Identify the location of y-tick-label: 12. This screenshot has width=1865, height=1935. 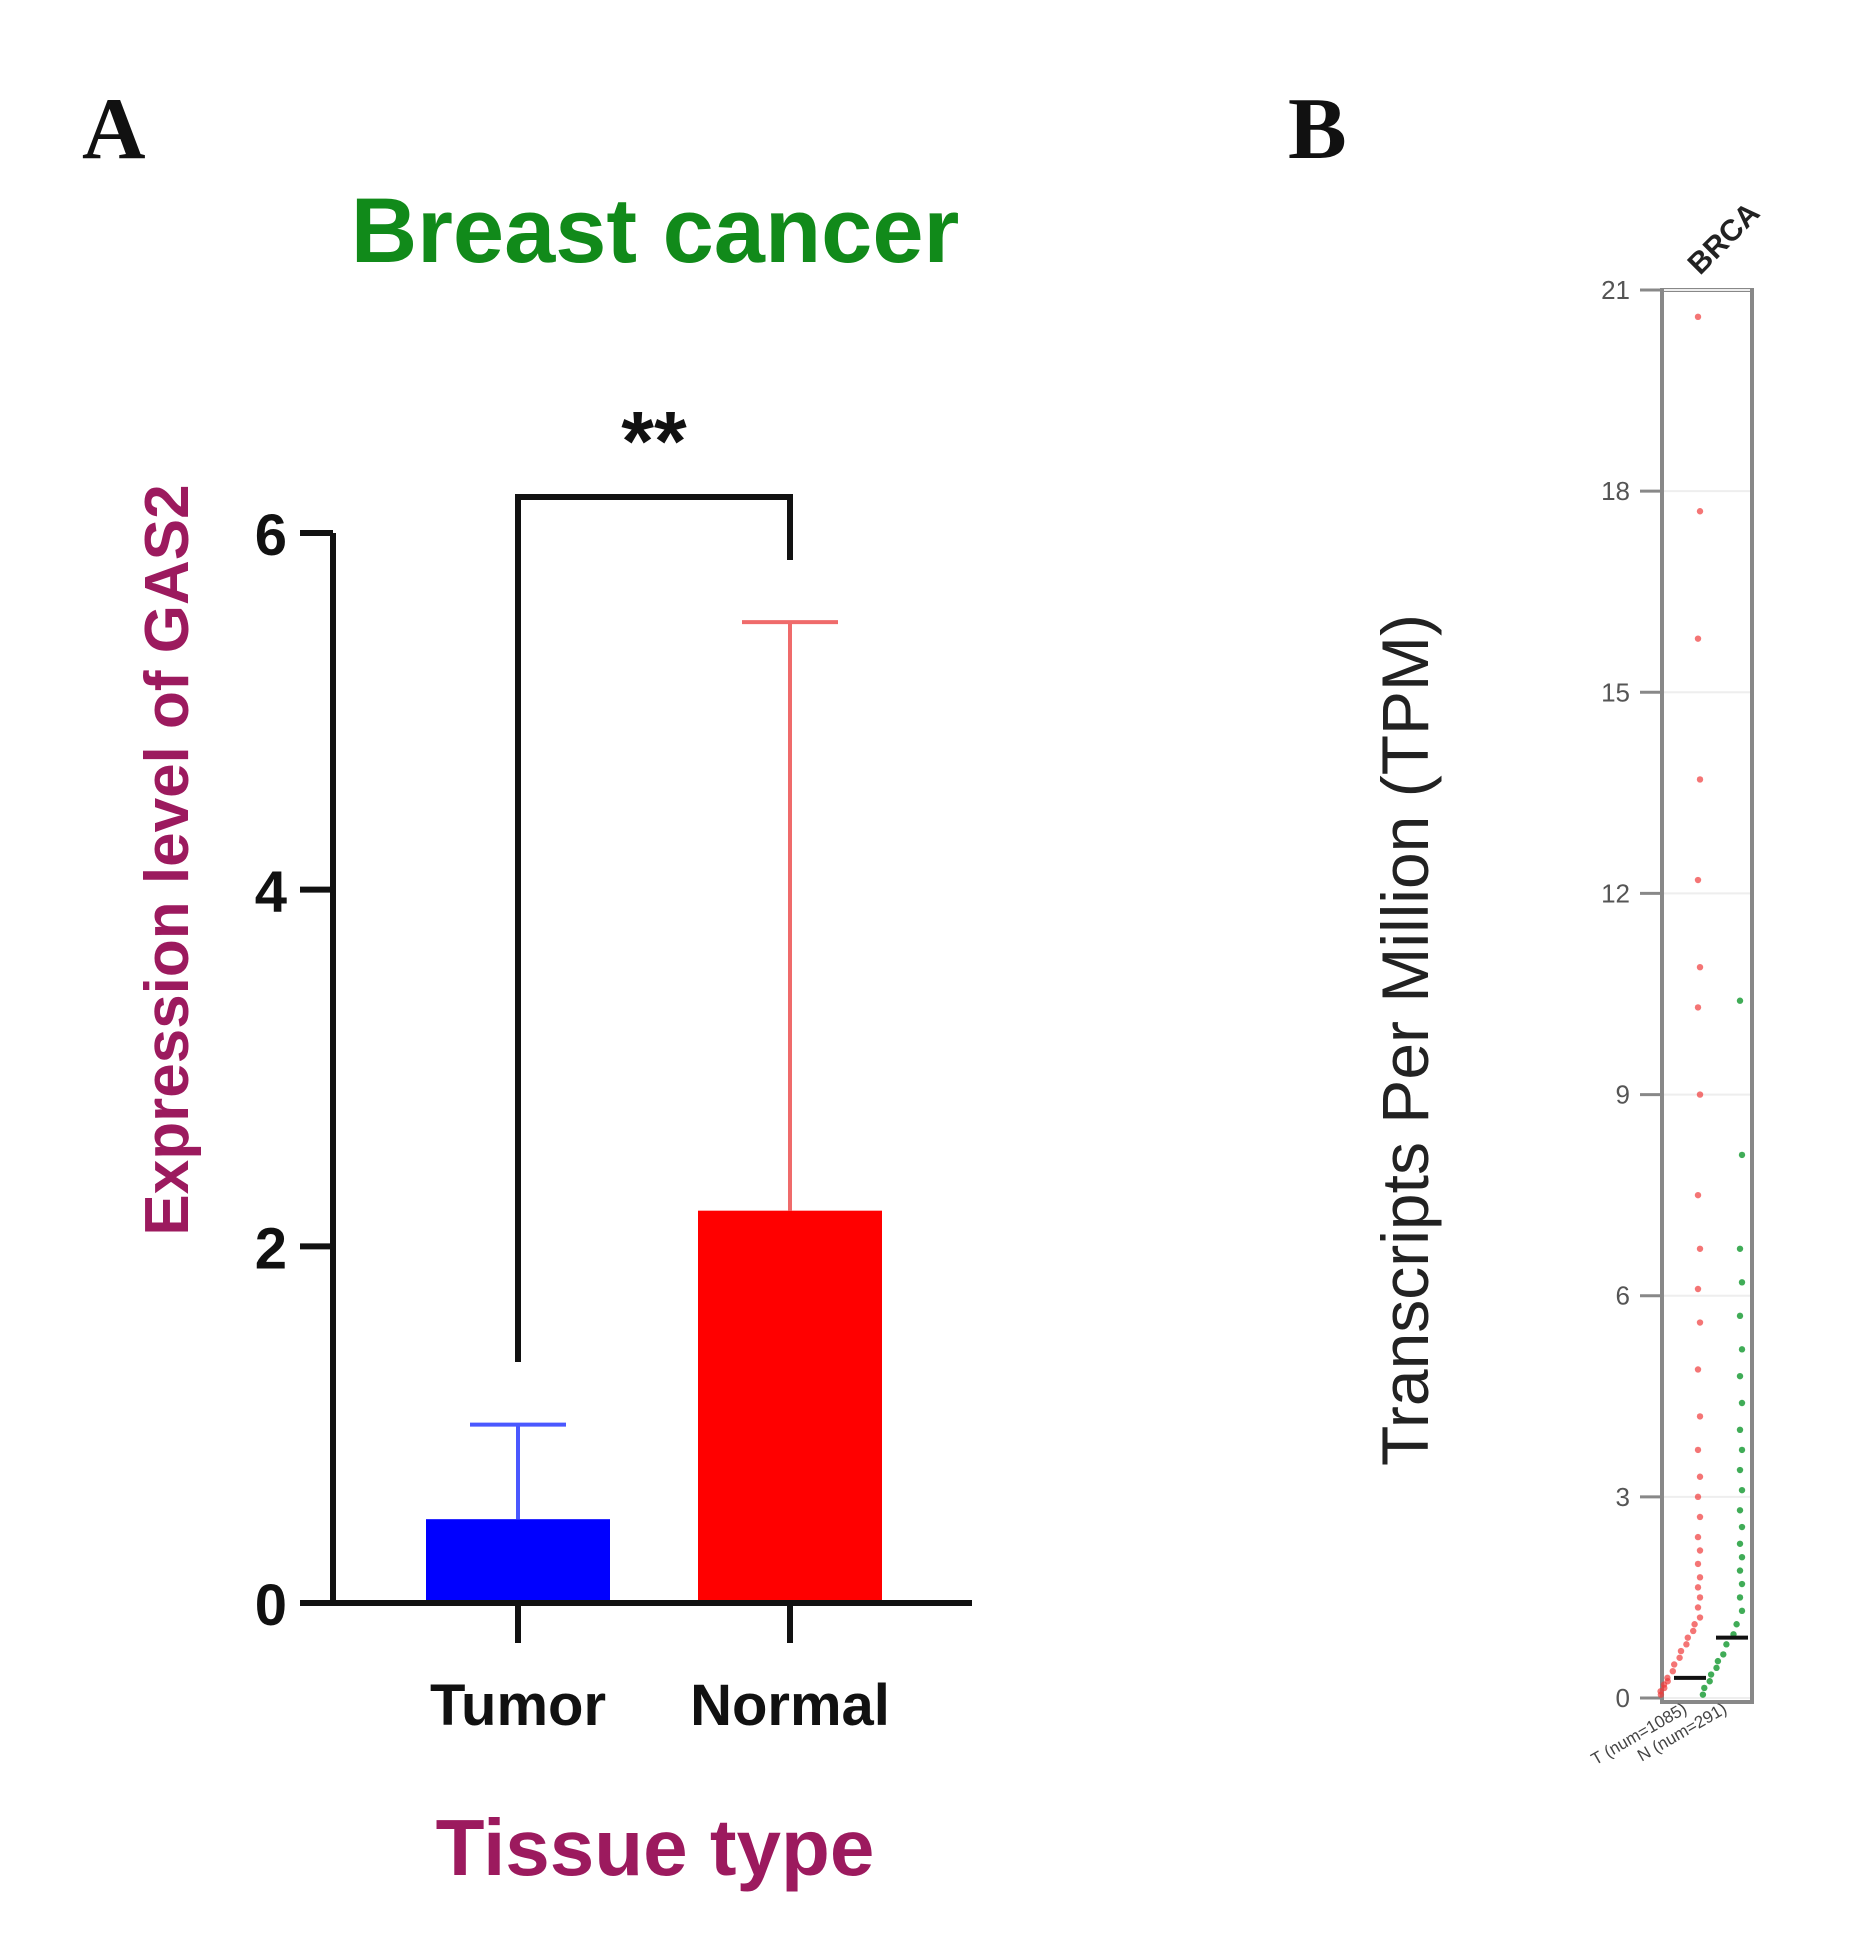
(1615, 893).